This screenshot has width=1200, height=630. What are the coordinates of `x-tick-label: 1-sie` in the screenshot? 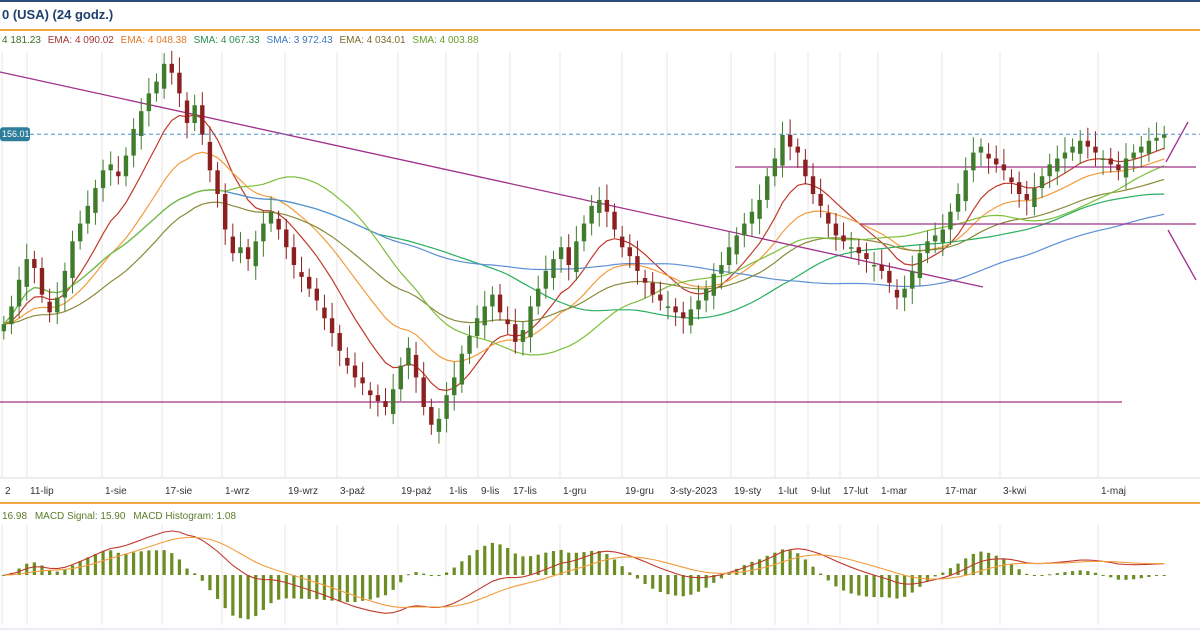 It's located at (116, 491).